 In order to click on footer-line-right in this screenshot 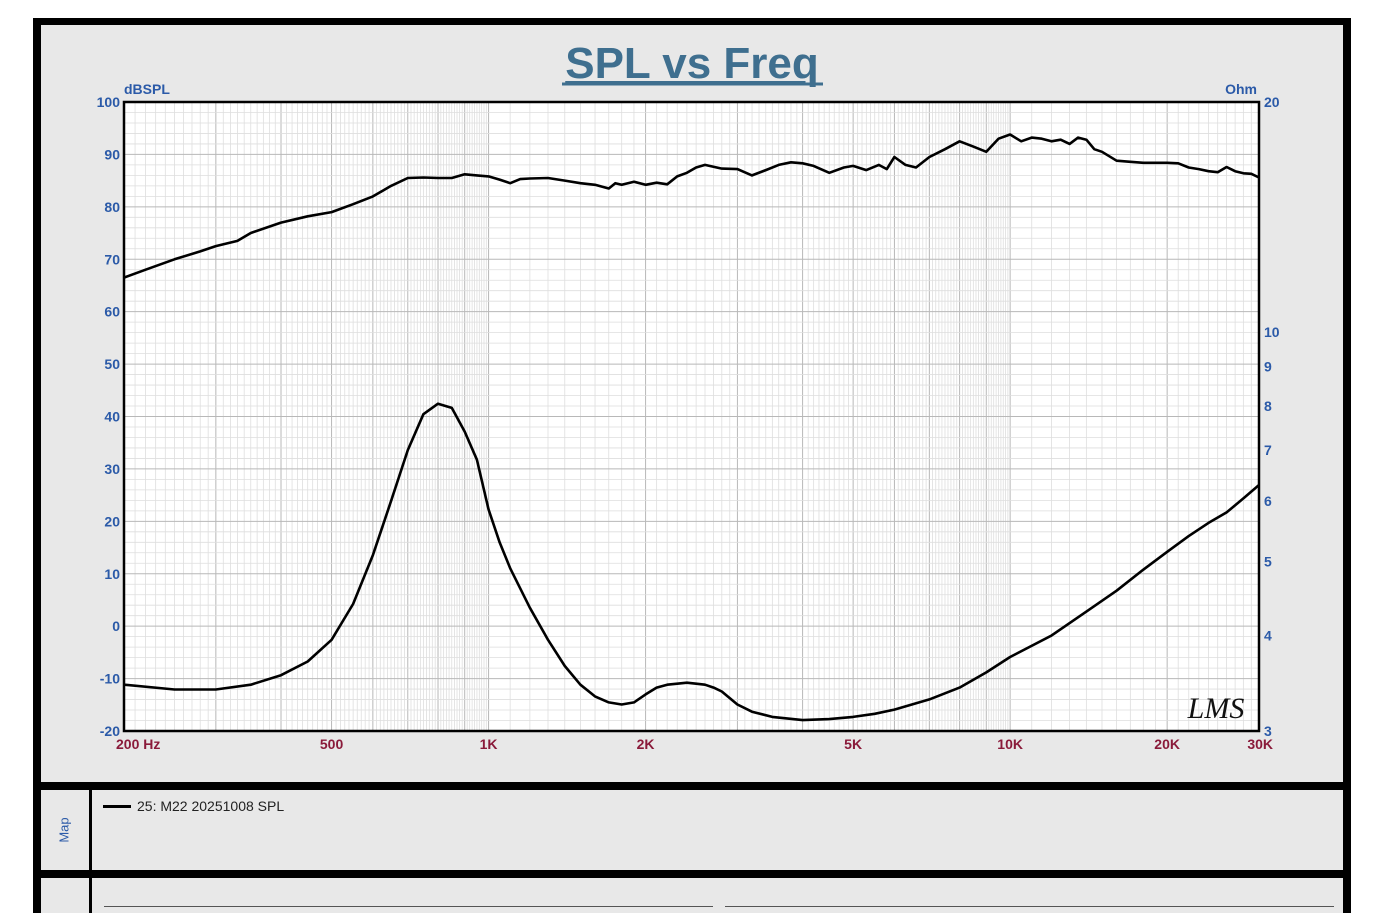, I will do `click(1029, 906)`.